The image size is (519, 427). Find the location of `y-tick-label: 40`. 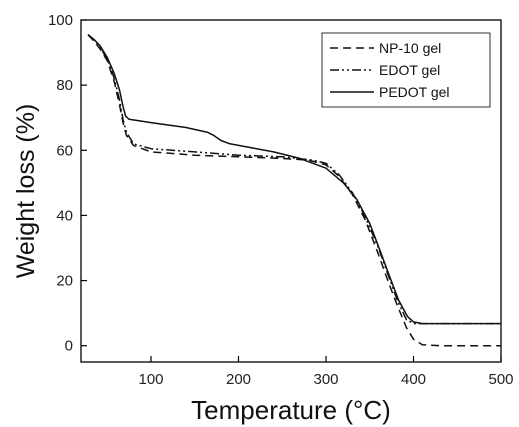

y-tick-label: 40 is located at coordinates (64, 215).